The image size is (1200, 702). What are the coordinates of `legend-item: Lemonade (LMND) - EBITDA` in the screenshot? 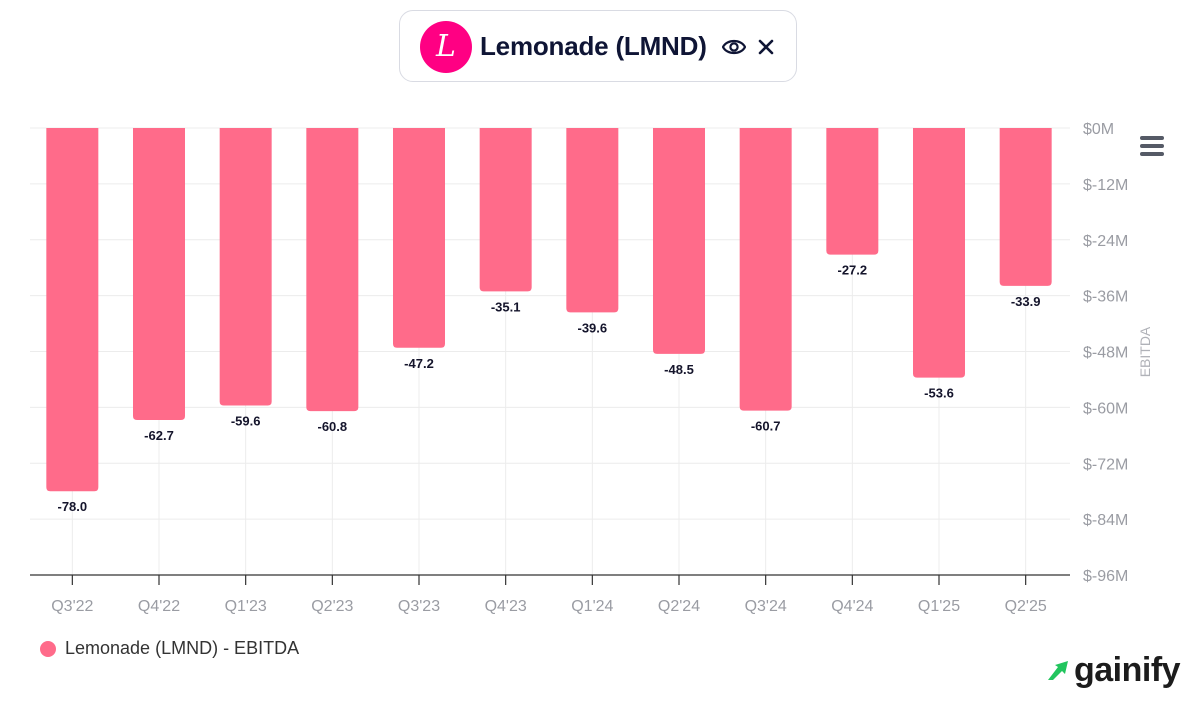 It's located at (169, 648).